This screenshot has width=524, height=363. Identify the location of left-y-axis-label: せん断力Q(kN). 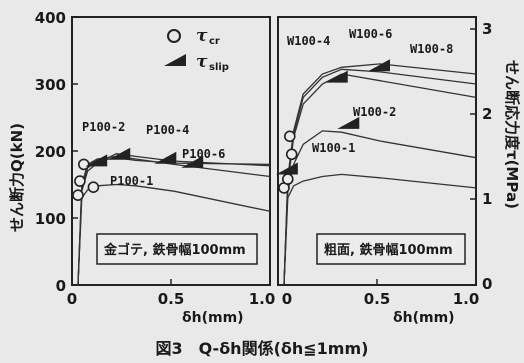
(17, 177).